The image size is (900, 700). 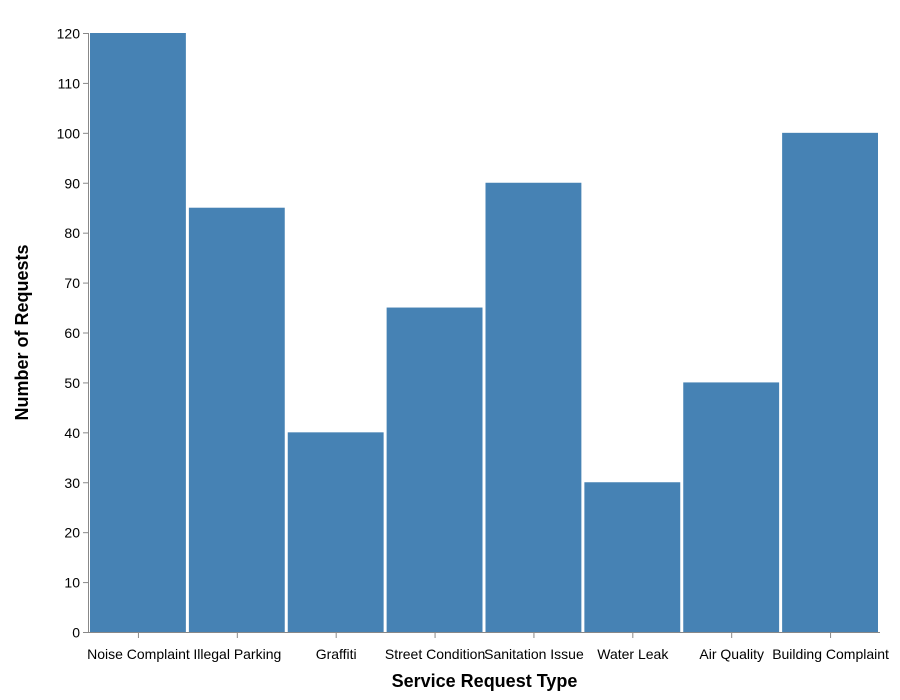 I want to click on y-tick-label: 60, so click(x=72, y=333).